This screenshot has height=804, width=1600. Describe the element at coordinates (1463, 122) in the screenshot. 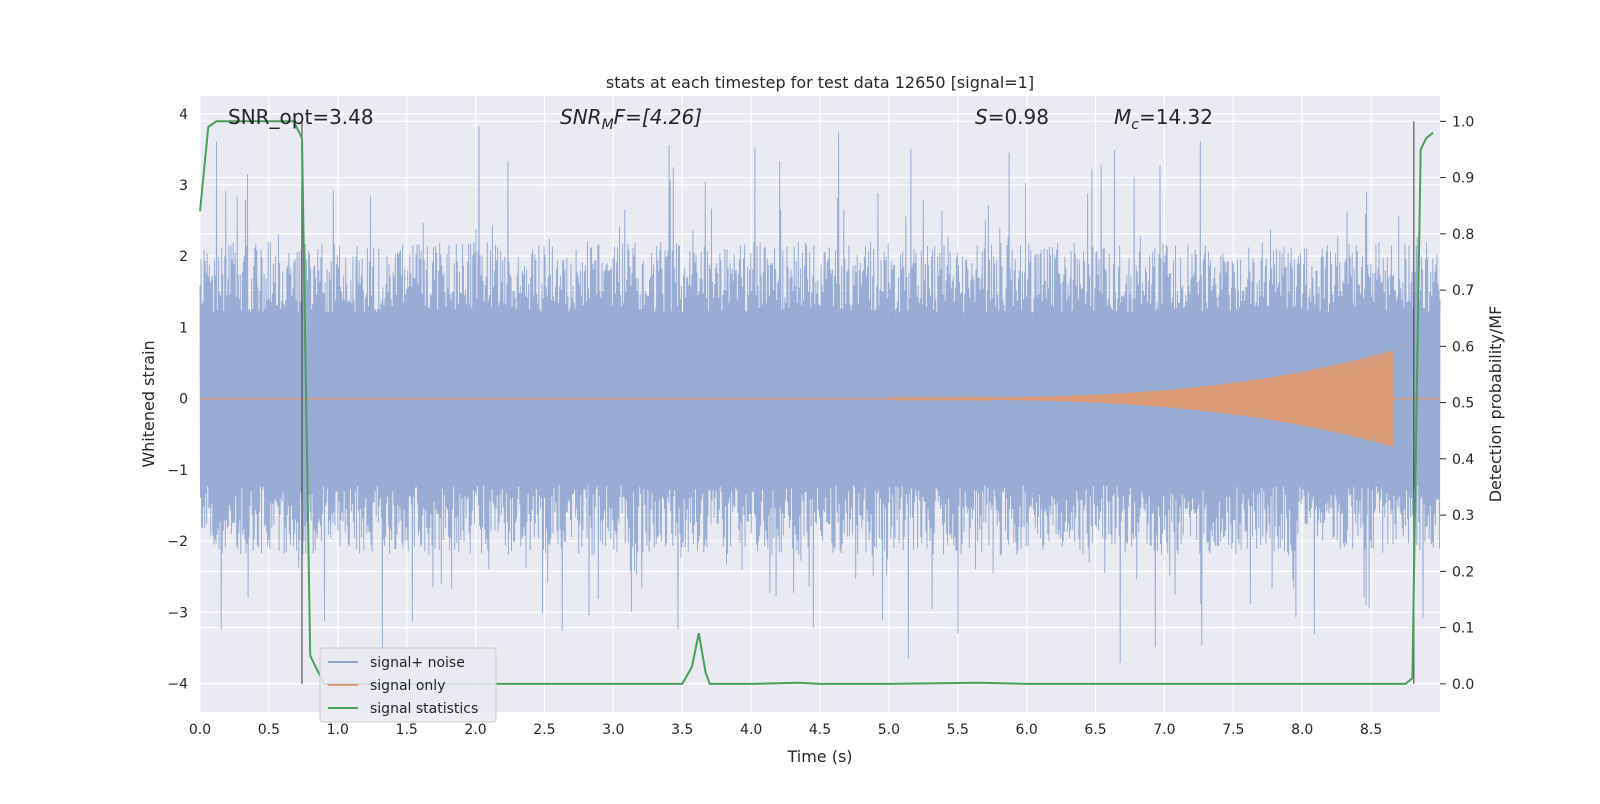

I see `y2-tick-label: 1.0` at that location.